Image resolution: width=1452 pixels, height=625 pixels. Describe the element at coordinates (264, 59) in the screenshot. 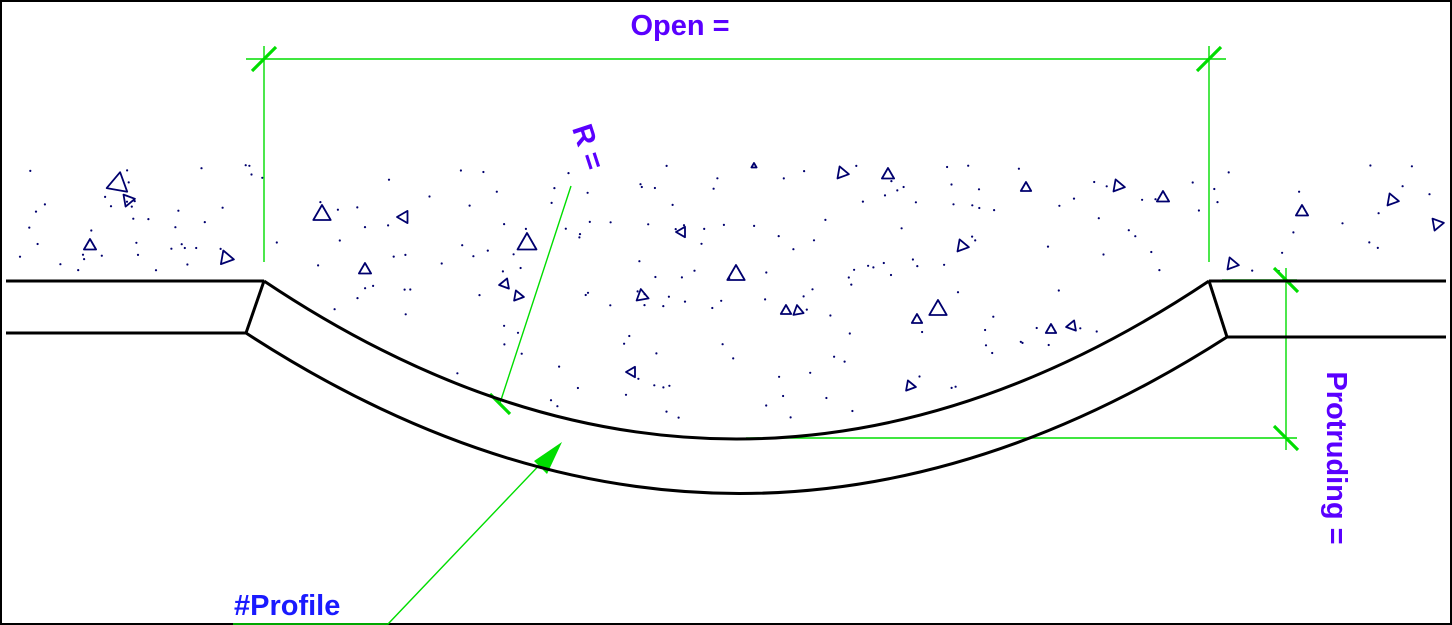

I see `open-tick-left` at that location.